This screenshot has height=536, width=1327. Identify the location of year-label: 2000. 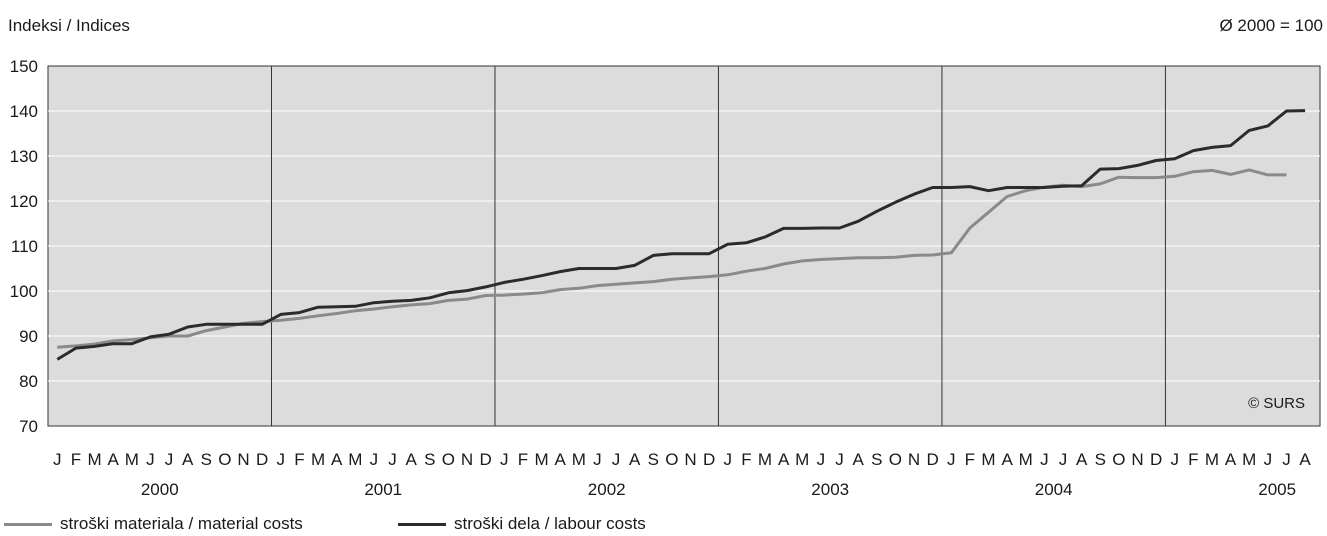
(160, 489).